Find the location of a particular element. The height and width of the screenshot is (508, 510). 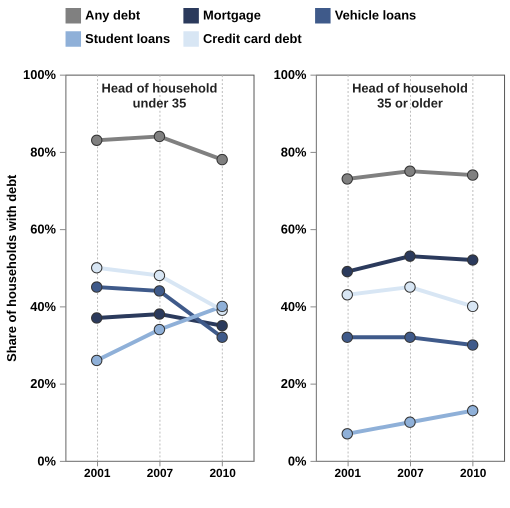

legend-label: Student loans is located at coordinates (127, 38).